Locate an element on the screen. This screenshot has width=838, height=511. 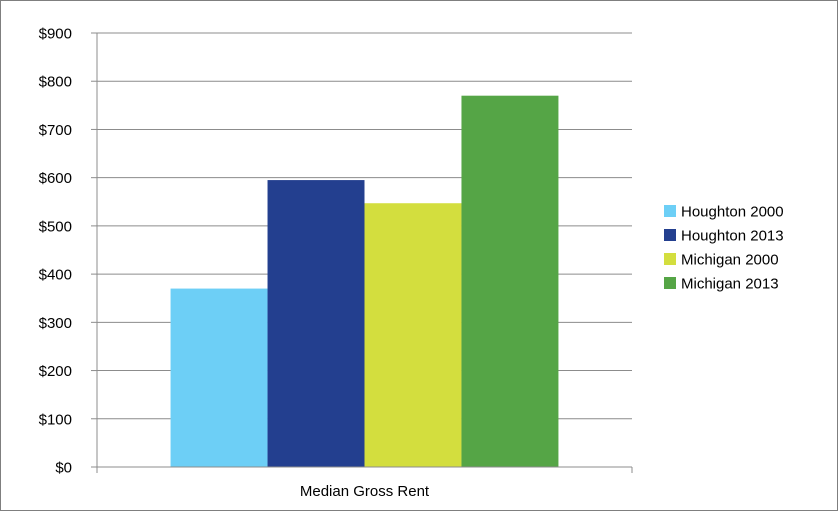
legend-label: Michigan 2013 is located at coordinates (730, 284).